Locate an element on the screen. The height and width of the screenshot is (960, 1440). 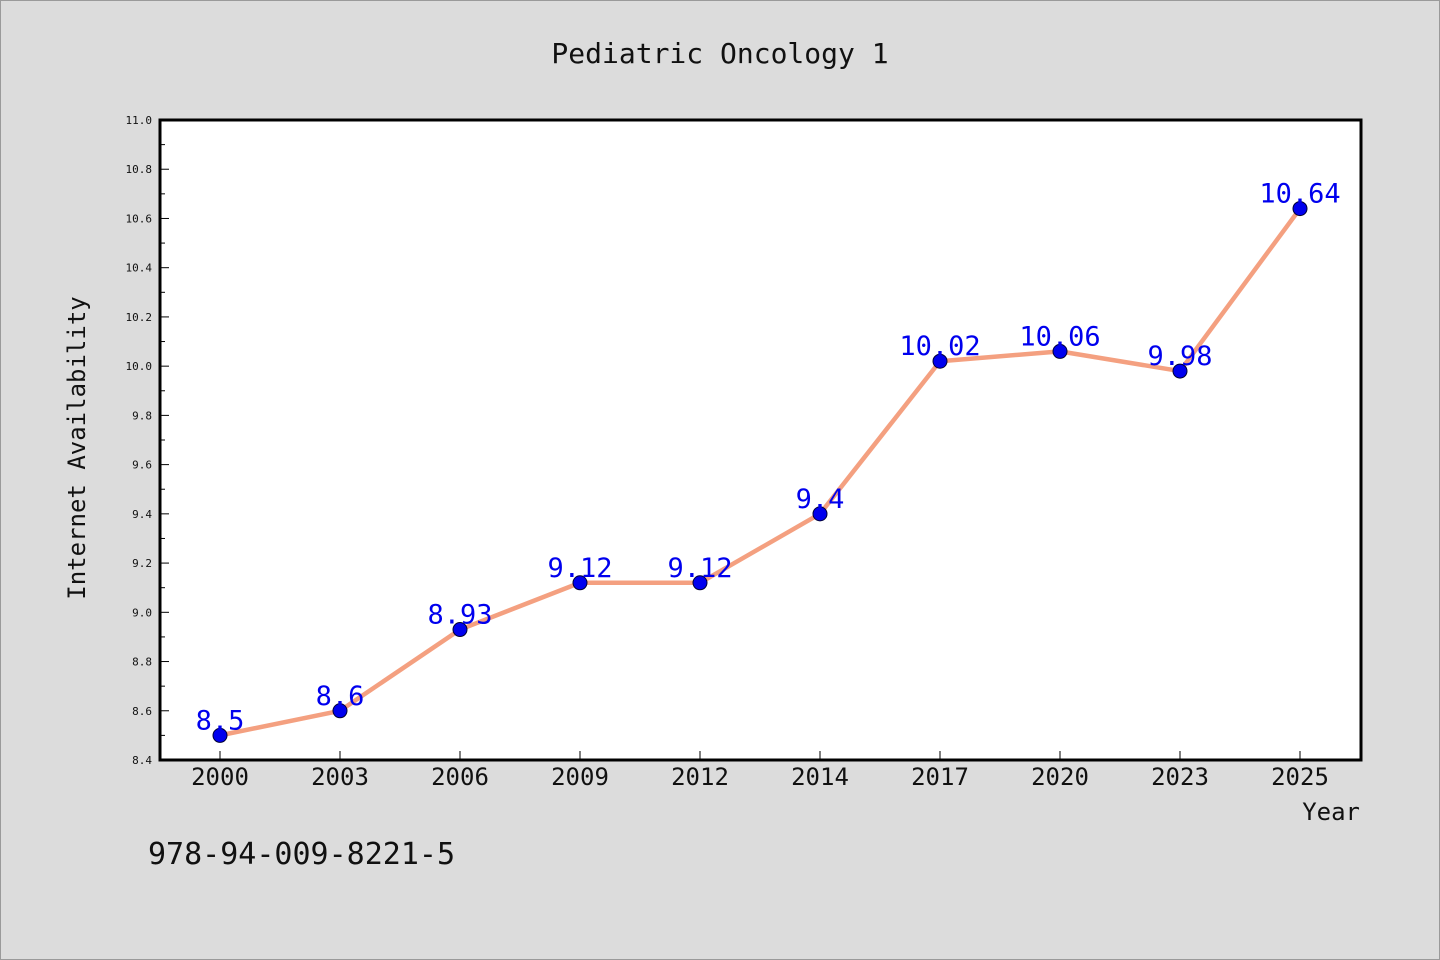
x-tick-label: 2017 is located at coordinates (940, 777).